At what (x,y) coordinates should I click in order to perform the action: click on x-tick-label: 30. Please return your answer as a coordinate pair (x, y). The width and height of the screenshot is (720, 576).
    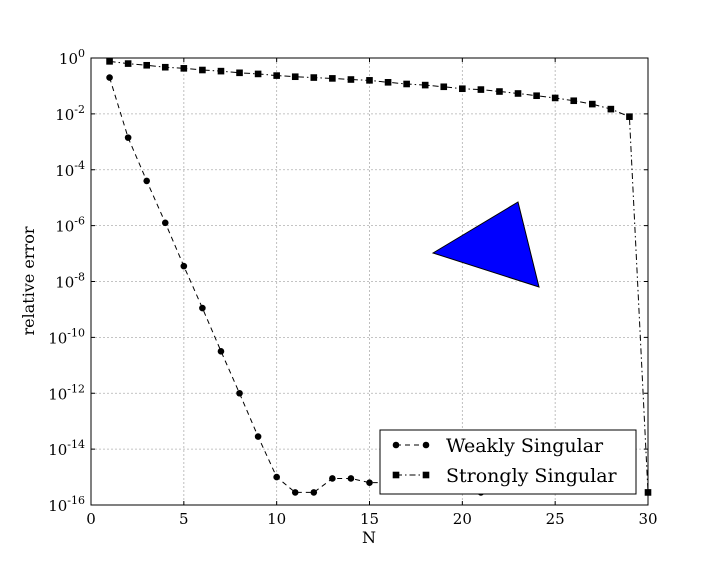
    Looking at the image, I should click on (647, 519).